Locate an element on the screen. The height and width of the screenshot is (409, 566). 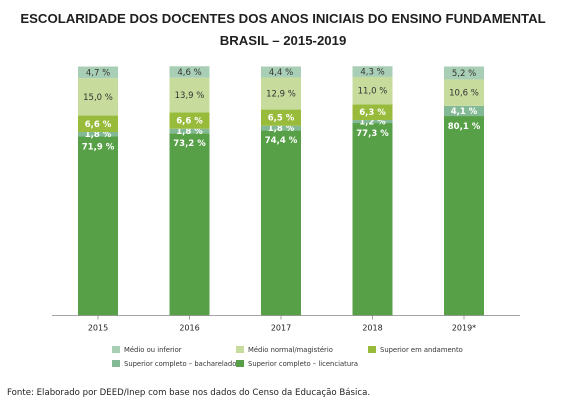
data-label: 4,7 % is located at coordinates (98, 73).